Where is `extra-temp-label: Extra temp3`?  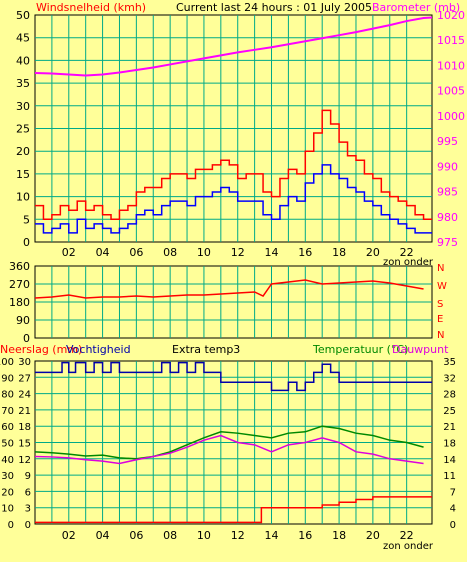 extra-temp-label: Extra temp3 is located at coordinates (206, 349).